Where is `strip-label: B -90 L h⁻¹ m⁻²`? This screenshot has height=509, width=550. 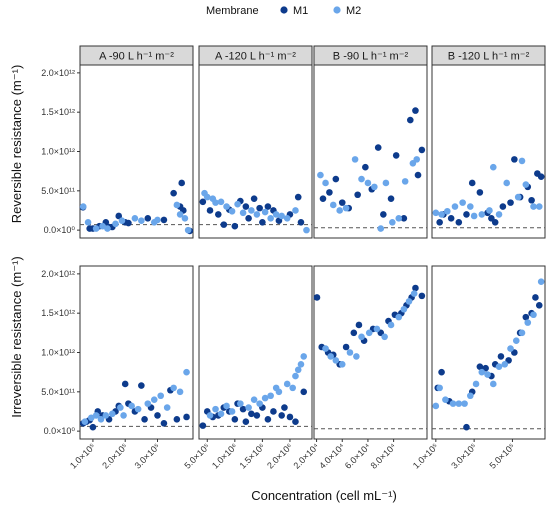 strip-label: B -90 L h⁻¹ m⁻² is located at coordinates (371, 57).